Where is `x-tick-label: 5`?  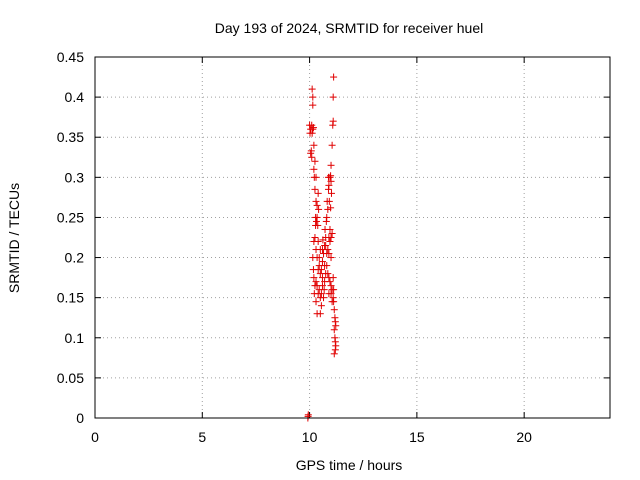
x-tick-label: 5 is located at coordinates (202, 437).